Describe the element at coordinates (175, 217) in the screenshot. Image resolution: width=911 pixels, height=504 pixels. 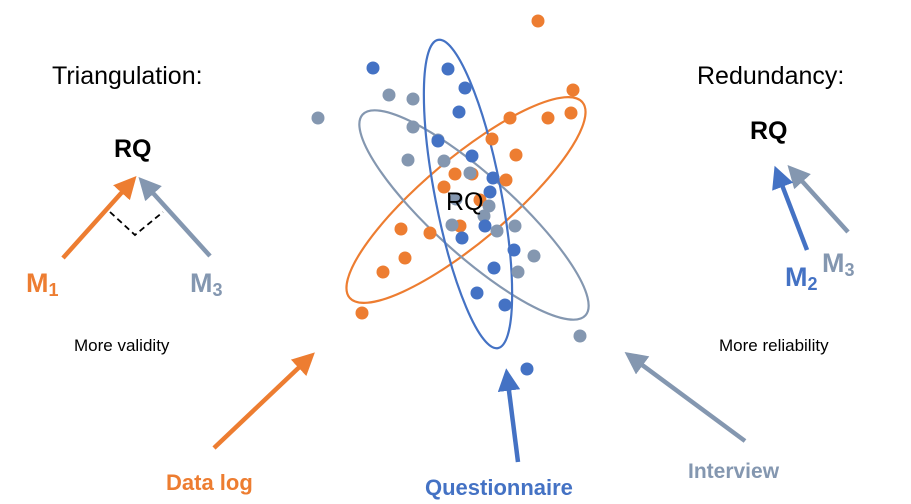
I see `m3-arrow` at that location.